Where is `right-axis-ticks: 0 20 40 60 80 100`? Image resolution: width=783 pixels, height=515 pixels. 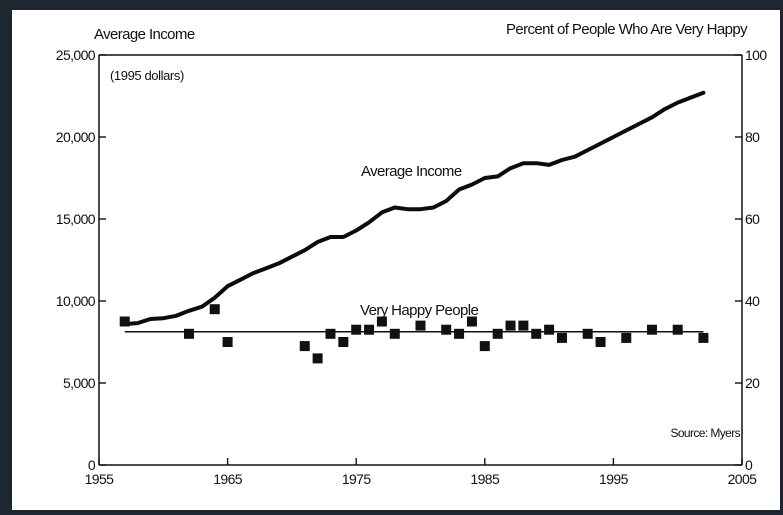 right-axis-ticks: 0 20 40 60 80 100 is located at coordinates (751, 260).